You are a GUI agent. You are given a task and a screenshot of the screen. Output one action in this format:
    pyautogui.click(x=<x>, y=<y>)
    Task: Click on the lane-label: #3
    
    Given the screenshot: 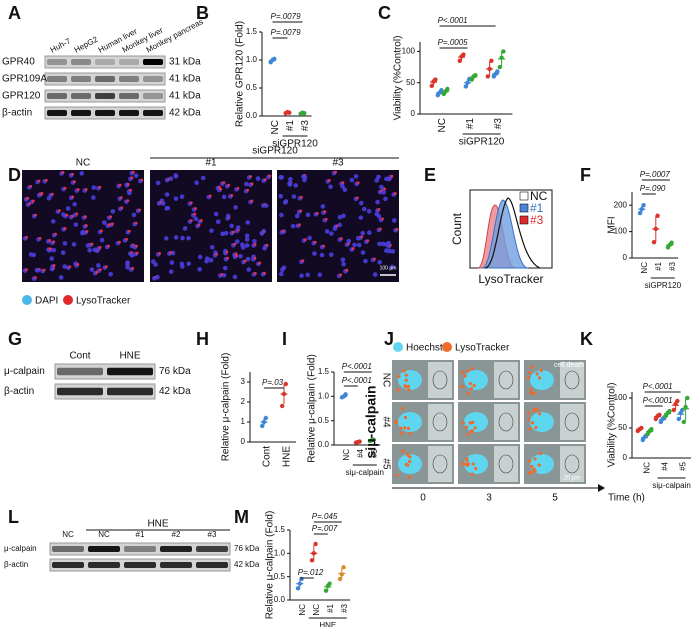 What is the action you would take?
    pyautogui.click(x=212, y=534)
    